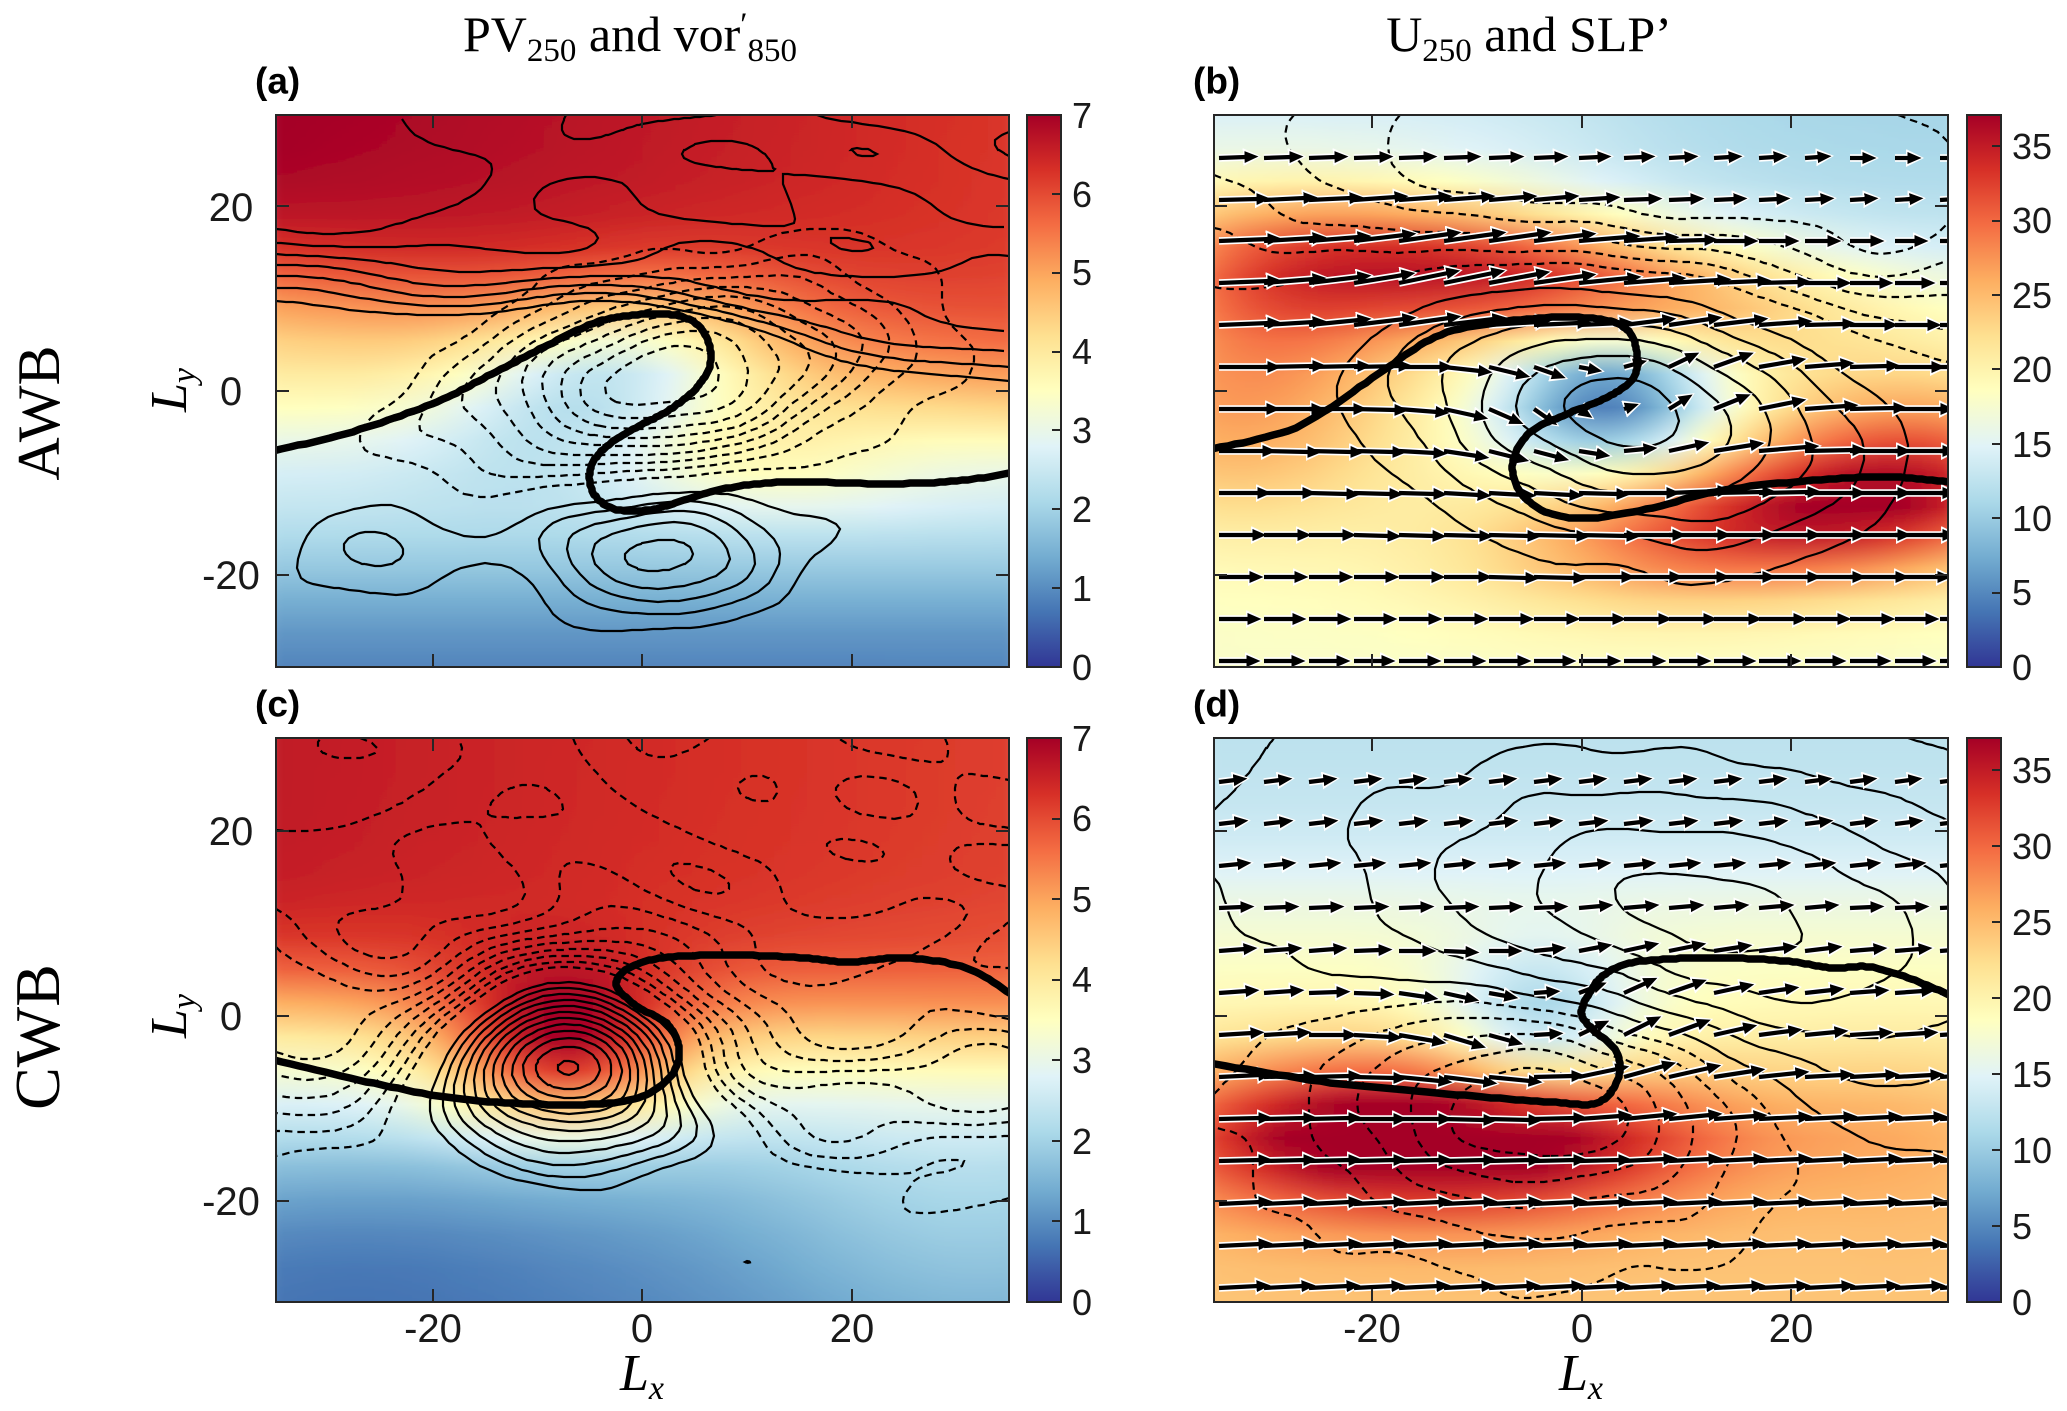 The image size is (2067, 1411). I want to click on svg-text: (b), so click(1216, 81).